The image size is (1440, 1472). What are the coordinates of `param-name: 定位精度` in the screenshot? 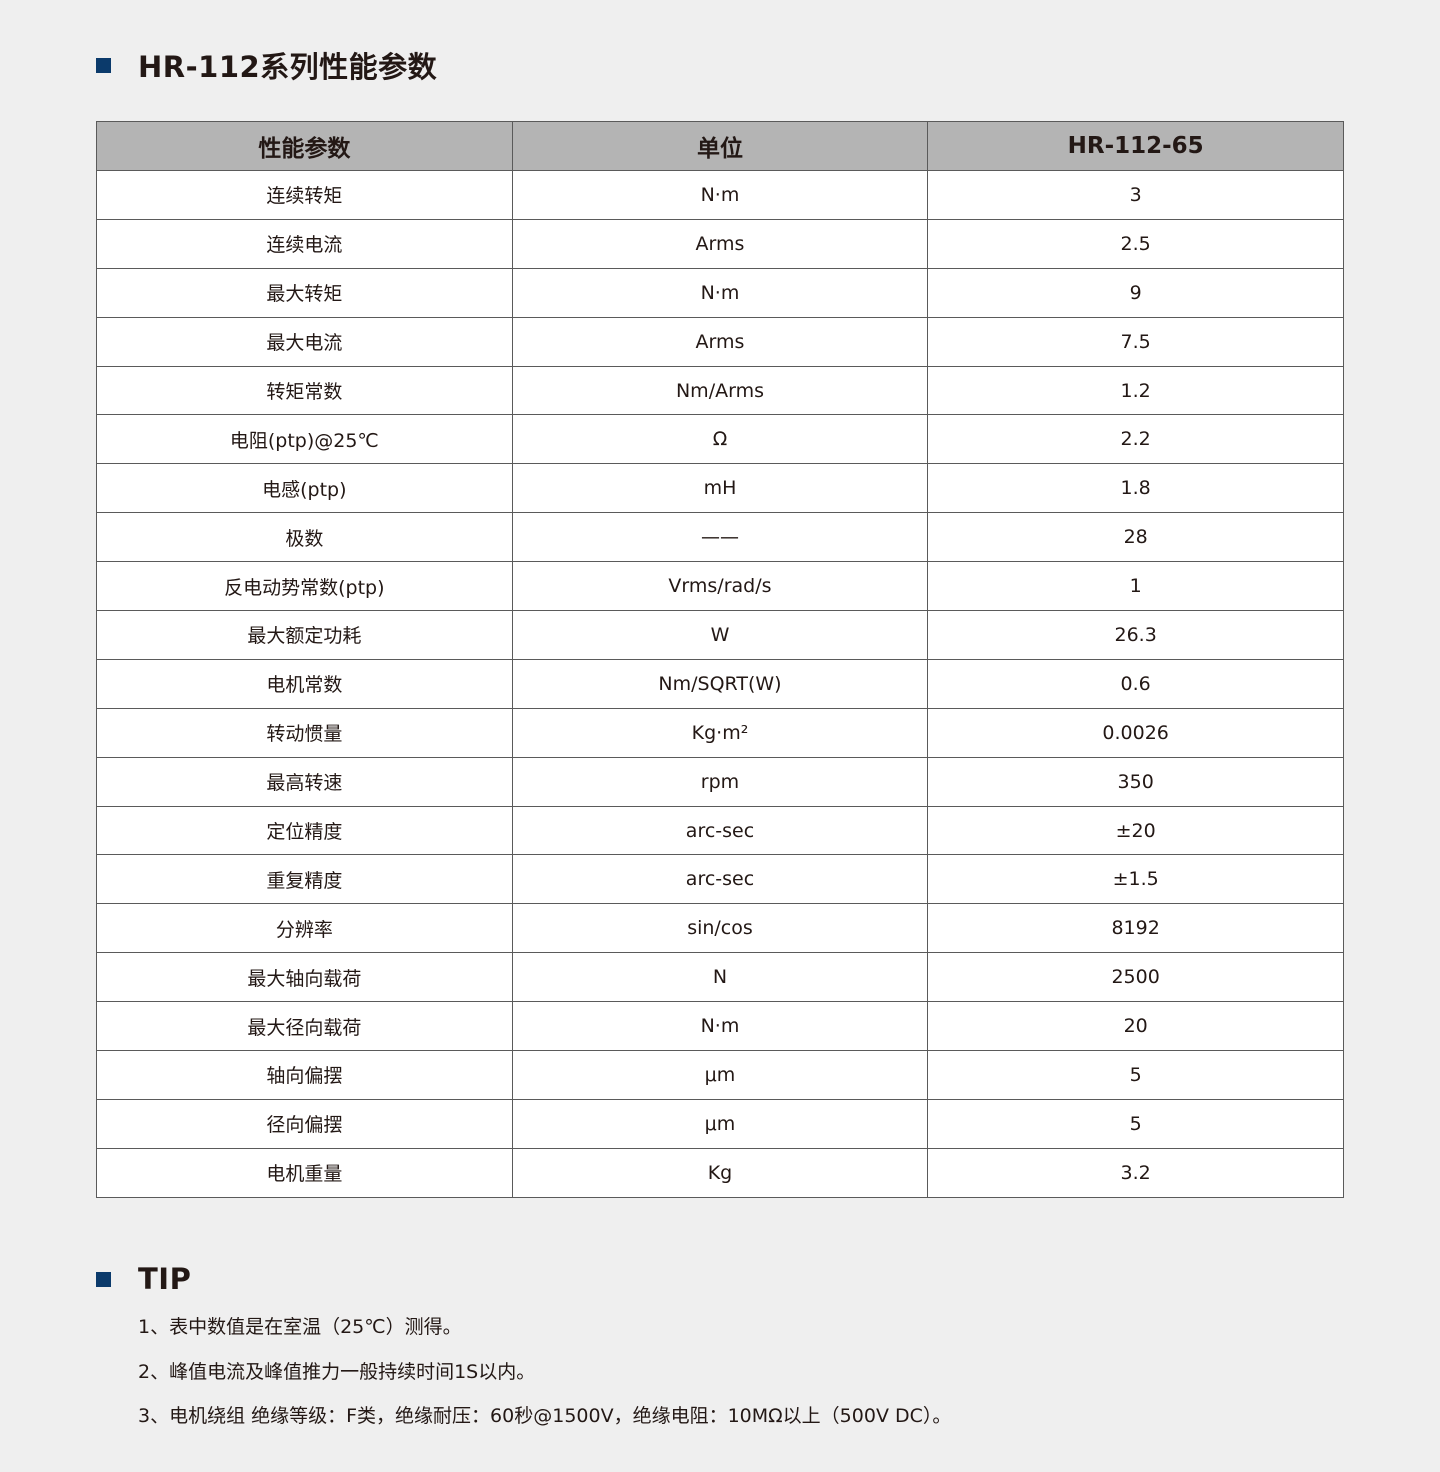 It's located at (304, 830).